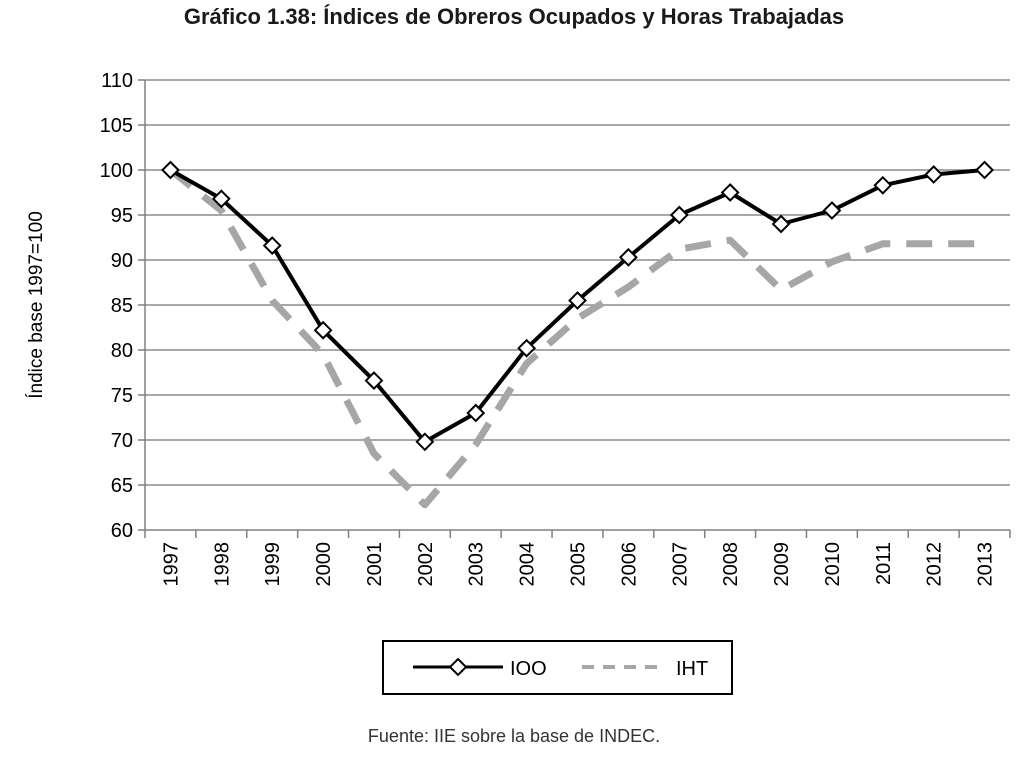 The image size is (1028, 768). I want to click on x-tick-label: 2006, so click(629, 564).